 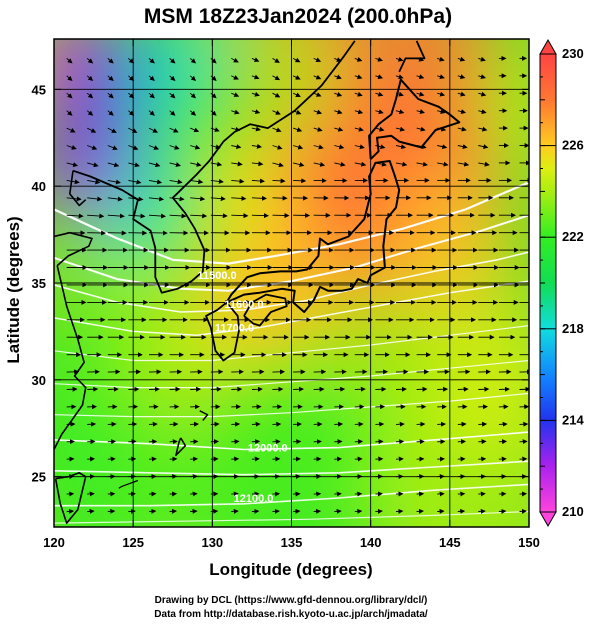 What do you see at coordinates (243, 387) in the screenshot?
I see `contour-labels: 11500.0 11600.0 11700.0 12000.0 12100.0` at bounding box center [243, 387].